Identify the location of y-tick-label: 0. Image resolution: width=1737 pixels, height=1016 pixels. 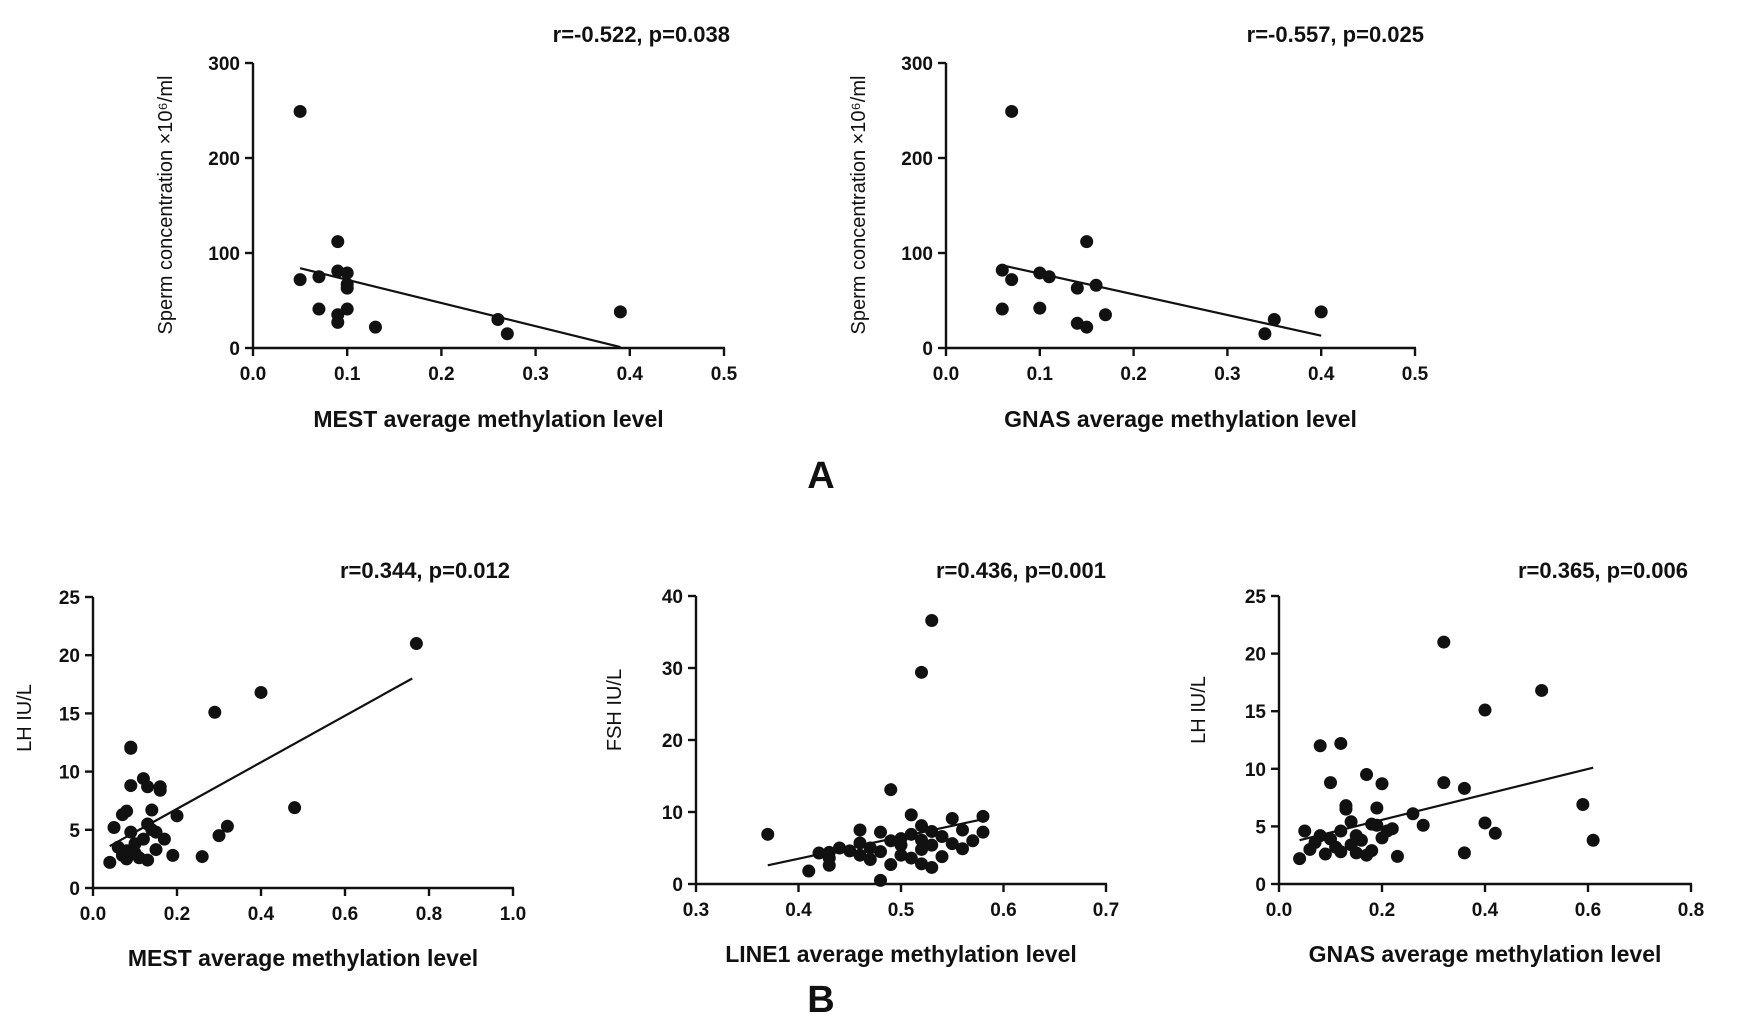
(927, 349).